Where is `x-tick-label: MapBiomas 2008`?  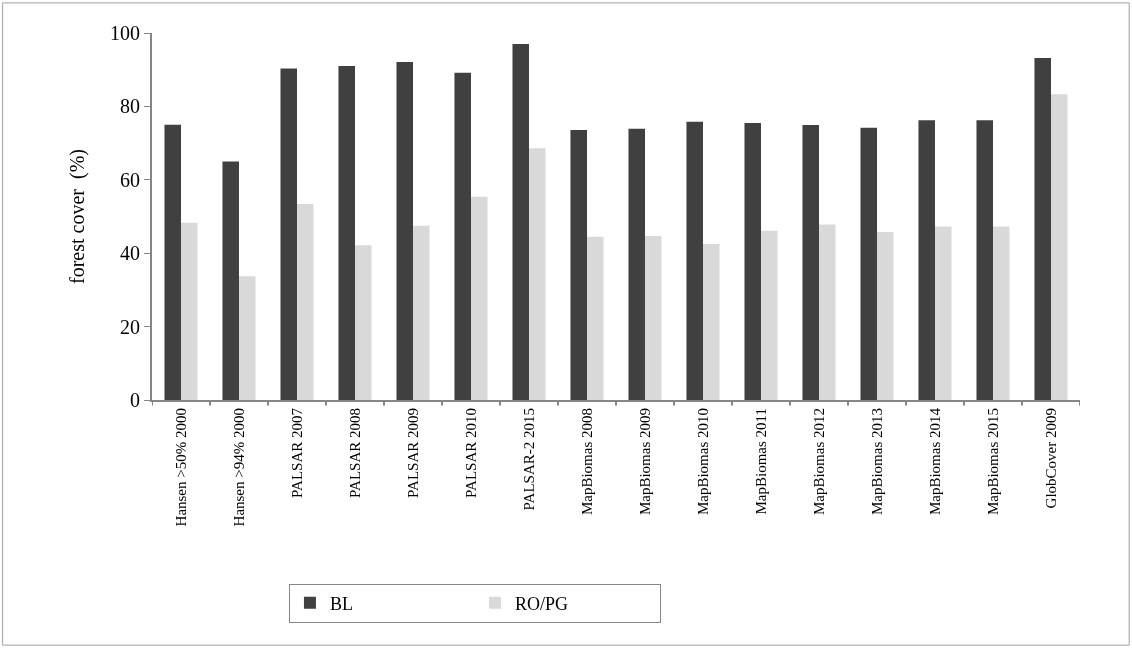
x-tick-label: MapBiomas 2008 is located at coordinates (586, 462).